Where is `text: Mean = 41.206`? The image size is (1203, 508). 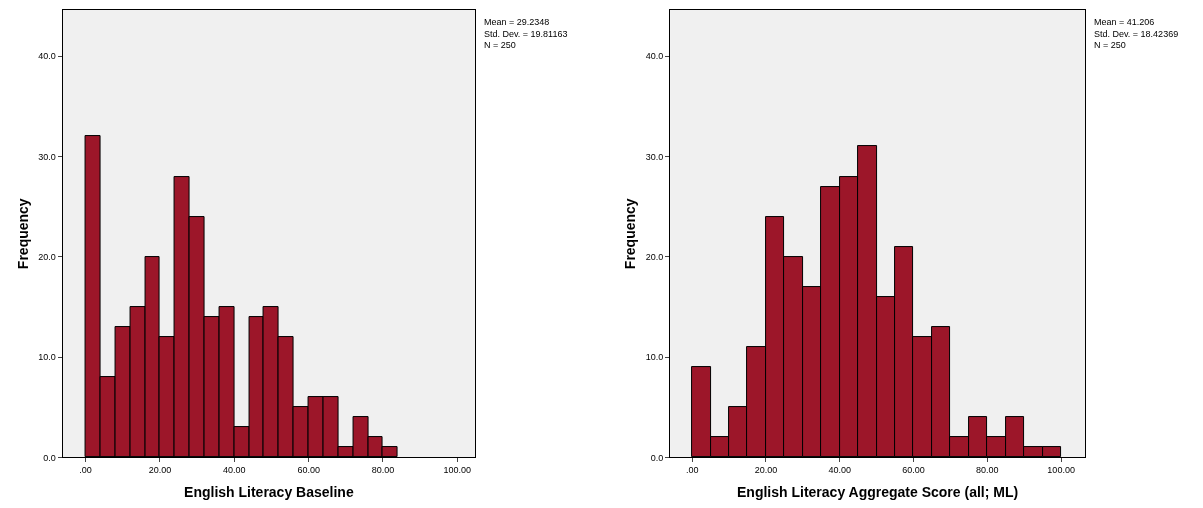 text: Mean = 41.206 is located at coordinates (1124, 22).